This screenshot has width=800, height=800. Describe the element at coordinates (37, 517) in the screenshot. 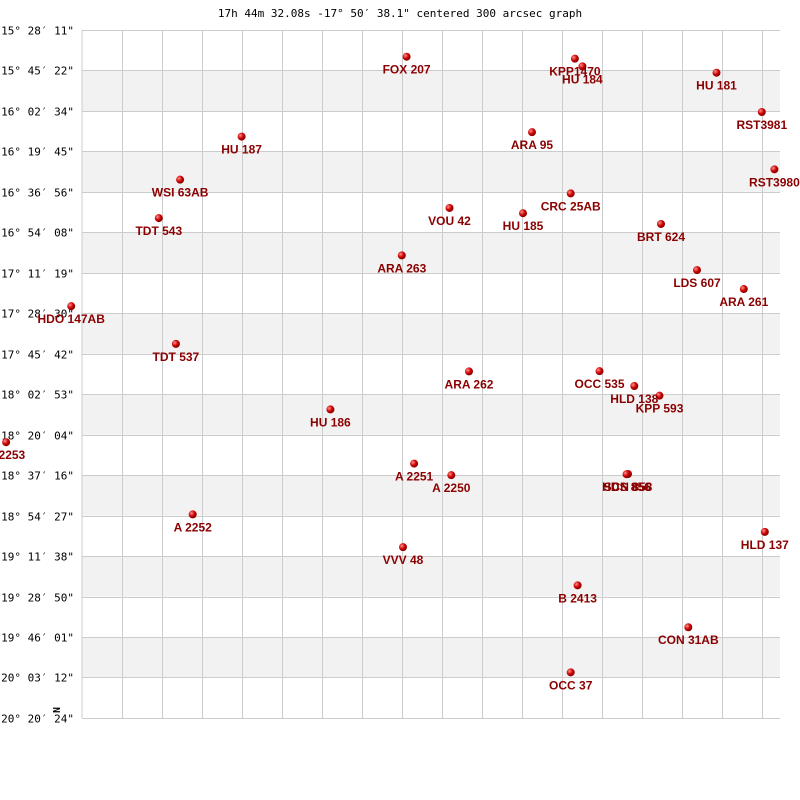

I see `y-tick-label: -18° 54′ 27"` at that location.